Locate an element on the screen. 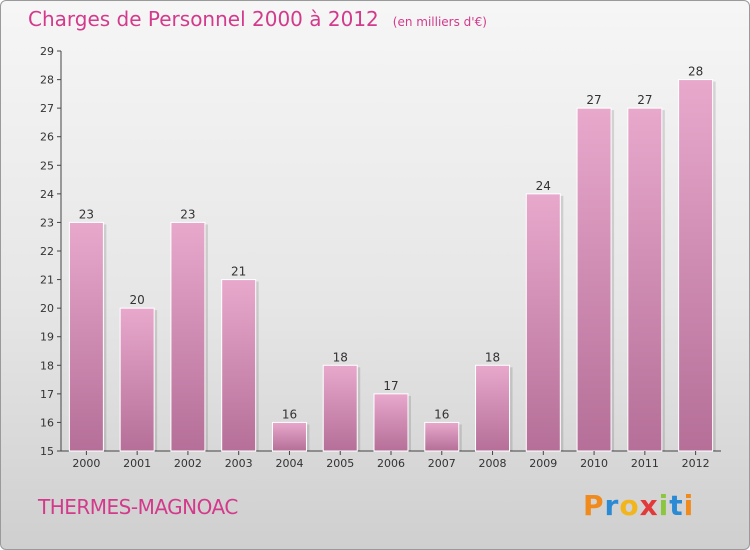 The height and width of the screenshot is (550, 750). y-tick-label: 15 is located at coordinates (47, 451).